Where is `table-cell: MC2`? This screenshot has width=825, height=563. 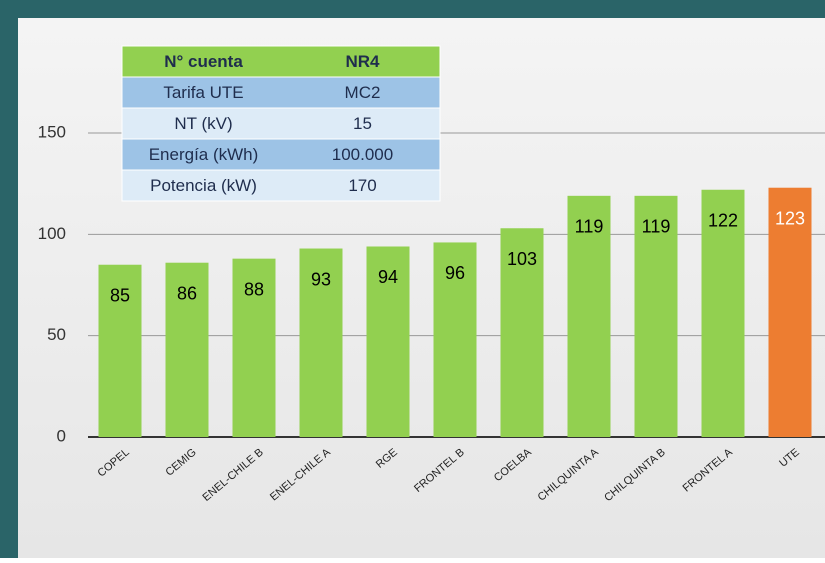
table-cell: MC2 is located at coordinates (363, 92).